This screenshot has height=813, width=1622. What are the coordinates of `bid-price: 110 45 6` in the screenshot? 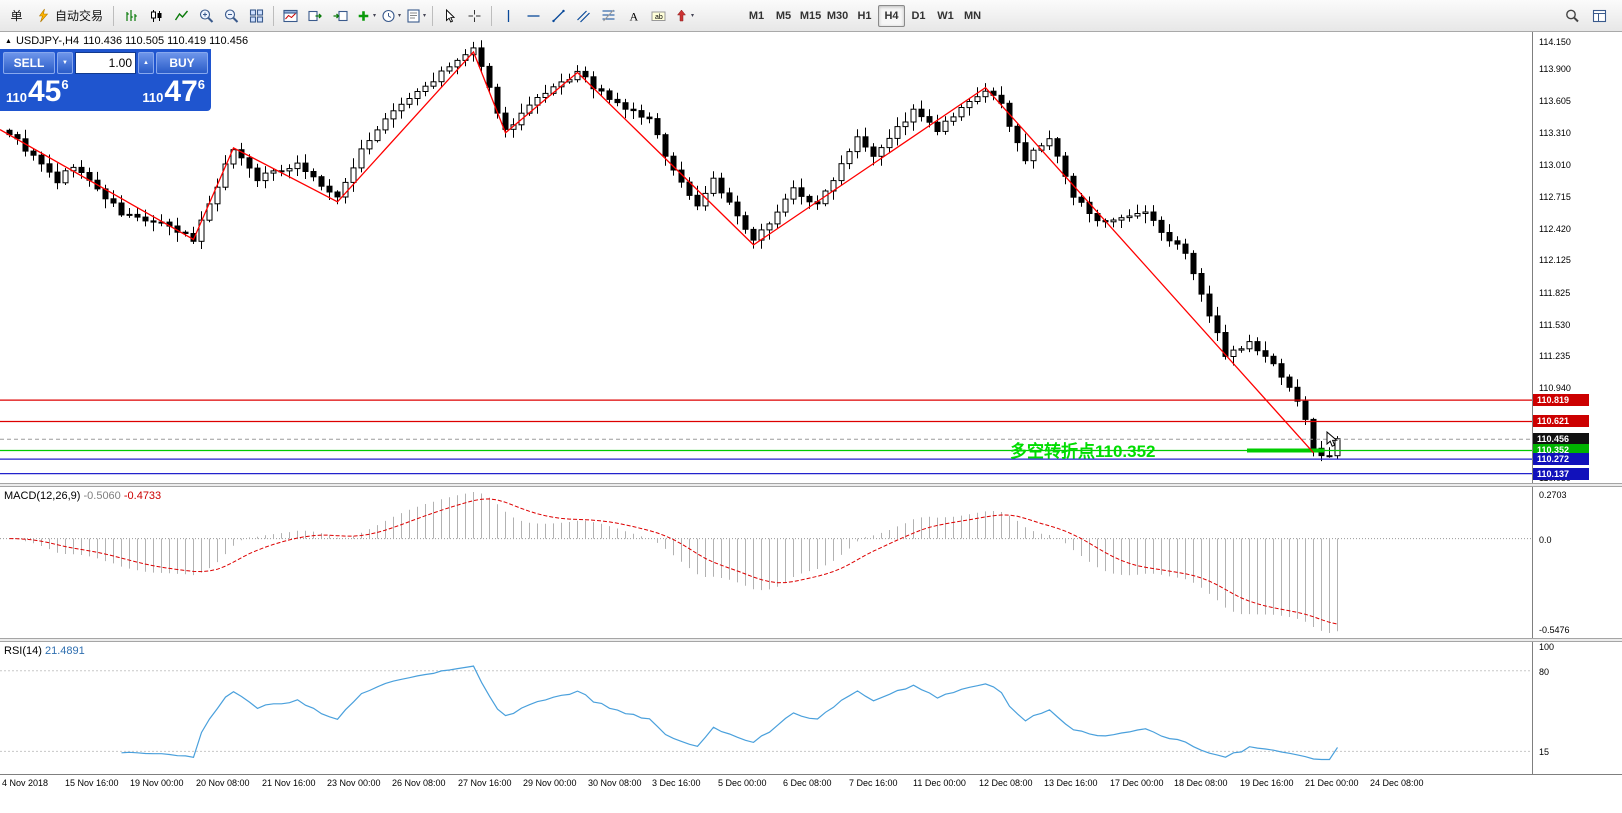 It's located at (37, 92).